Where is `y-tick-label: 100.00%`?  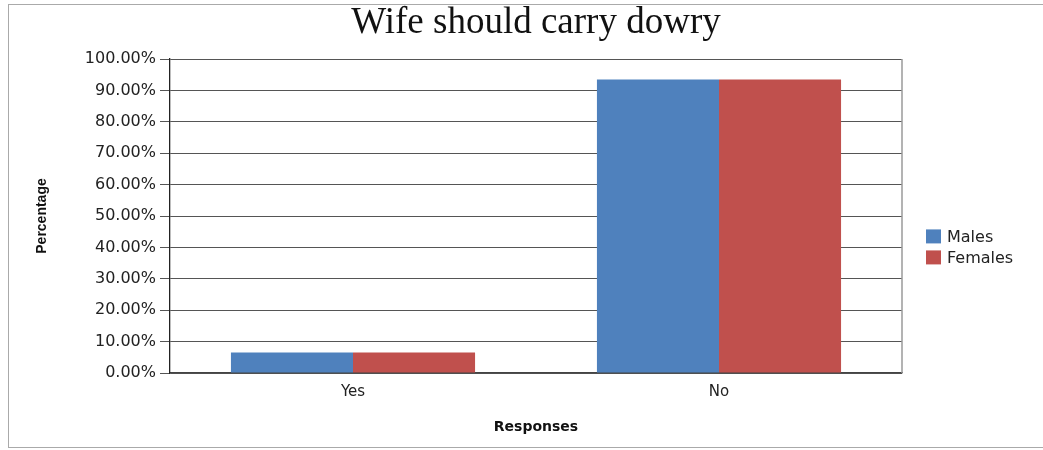
y-tick-label: 100.00% is located at coordinates (120, 58).